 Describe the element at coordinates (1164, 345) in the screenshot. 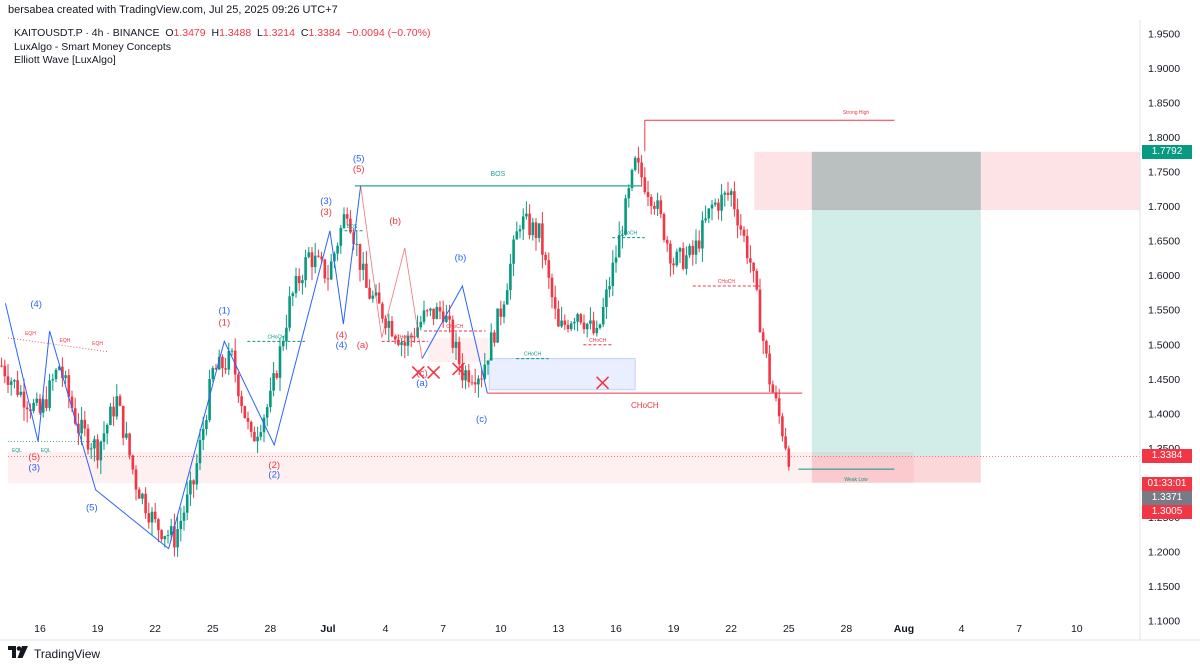

I see `price-tick-label: 1.5000` at that location.